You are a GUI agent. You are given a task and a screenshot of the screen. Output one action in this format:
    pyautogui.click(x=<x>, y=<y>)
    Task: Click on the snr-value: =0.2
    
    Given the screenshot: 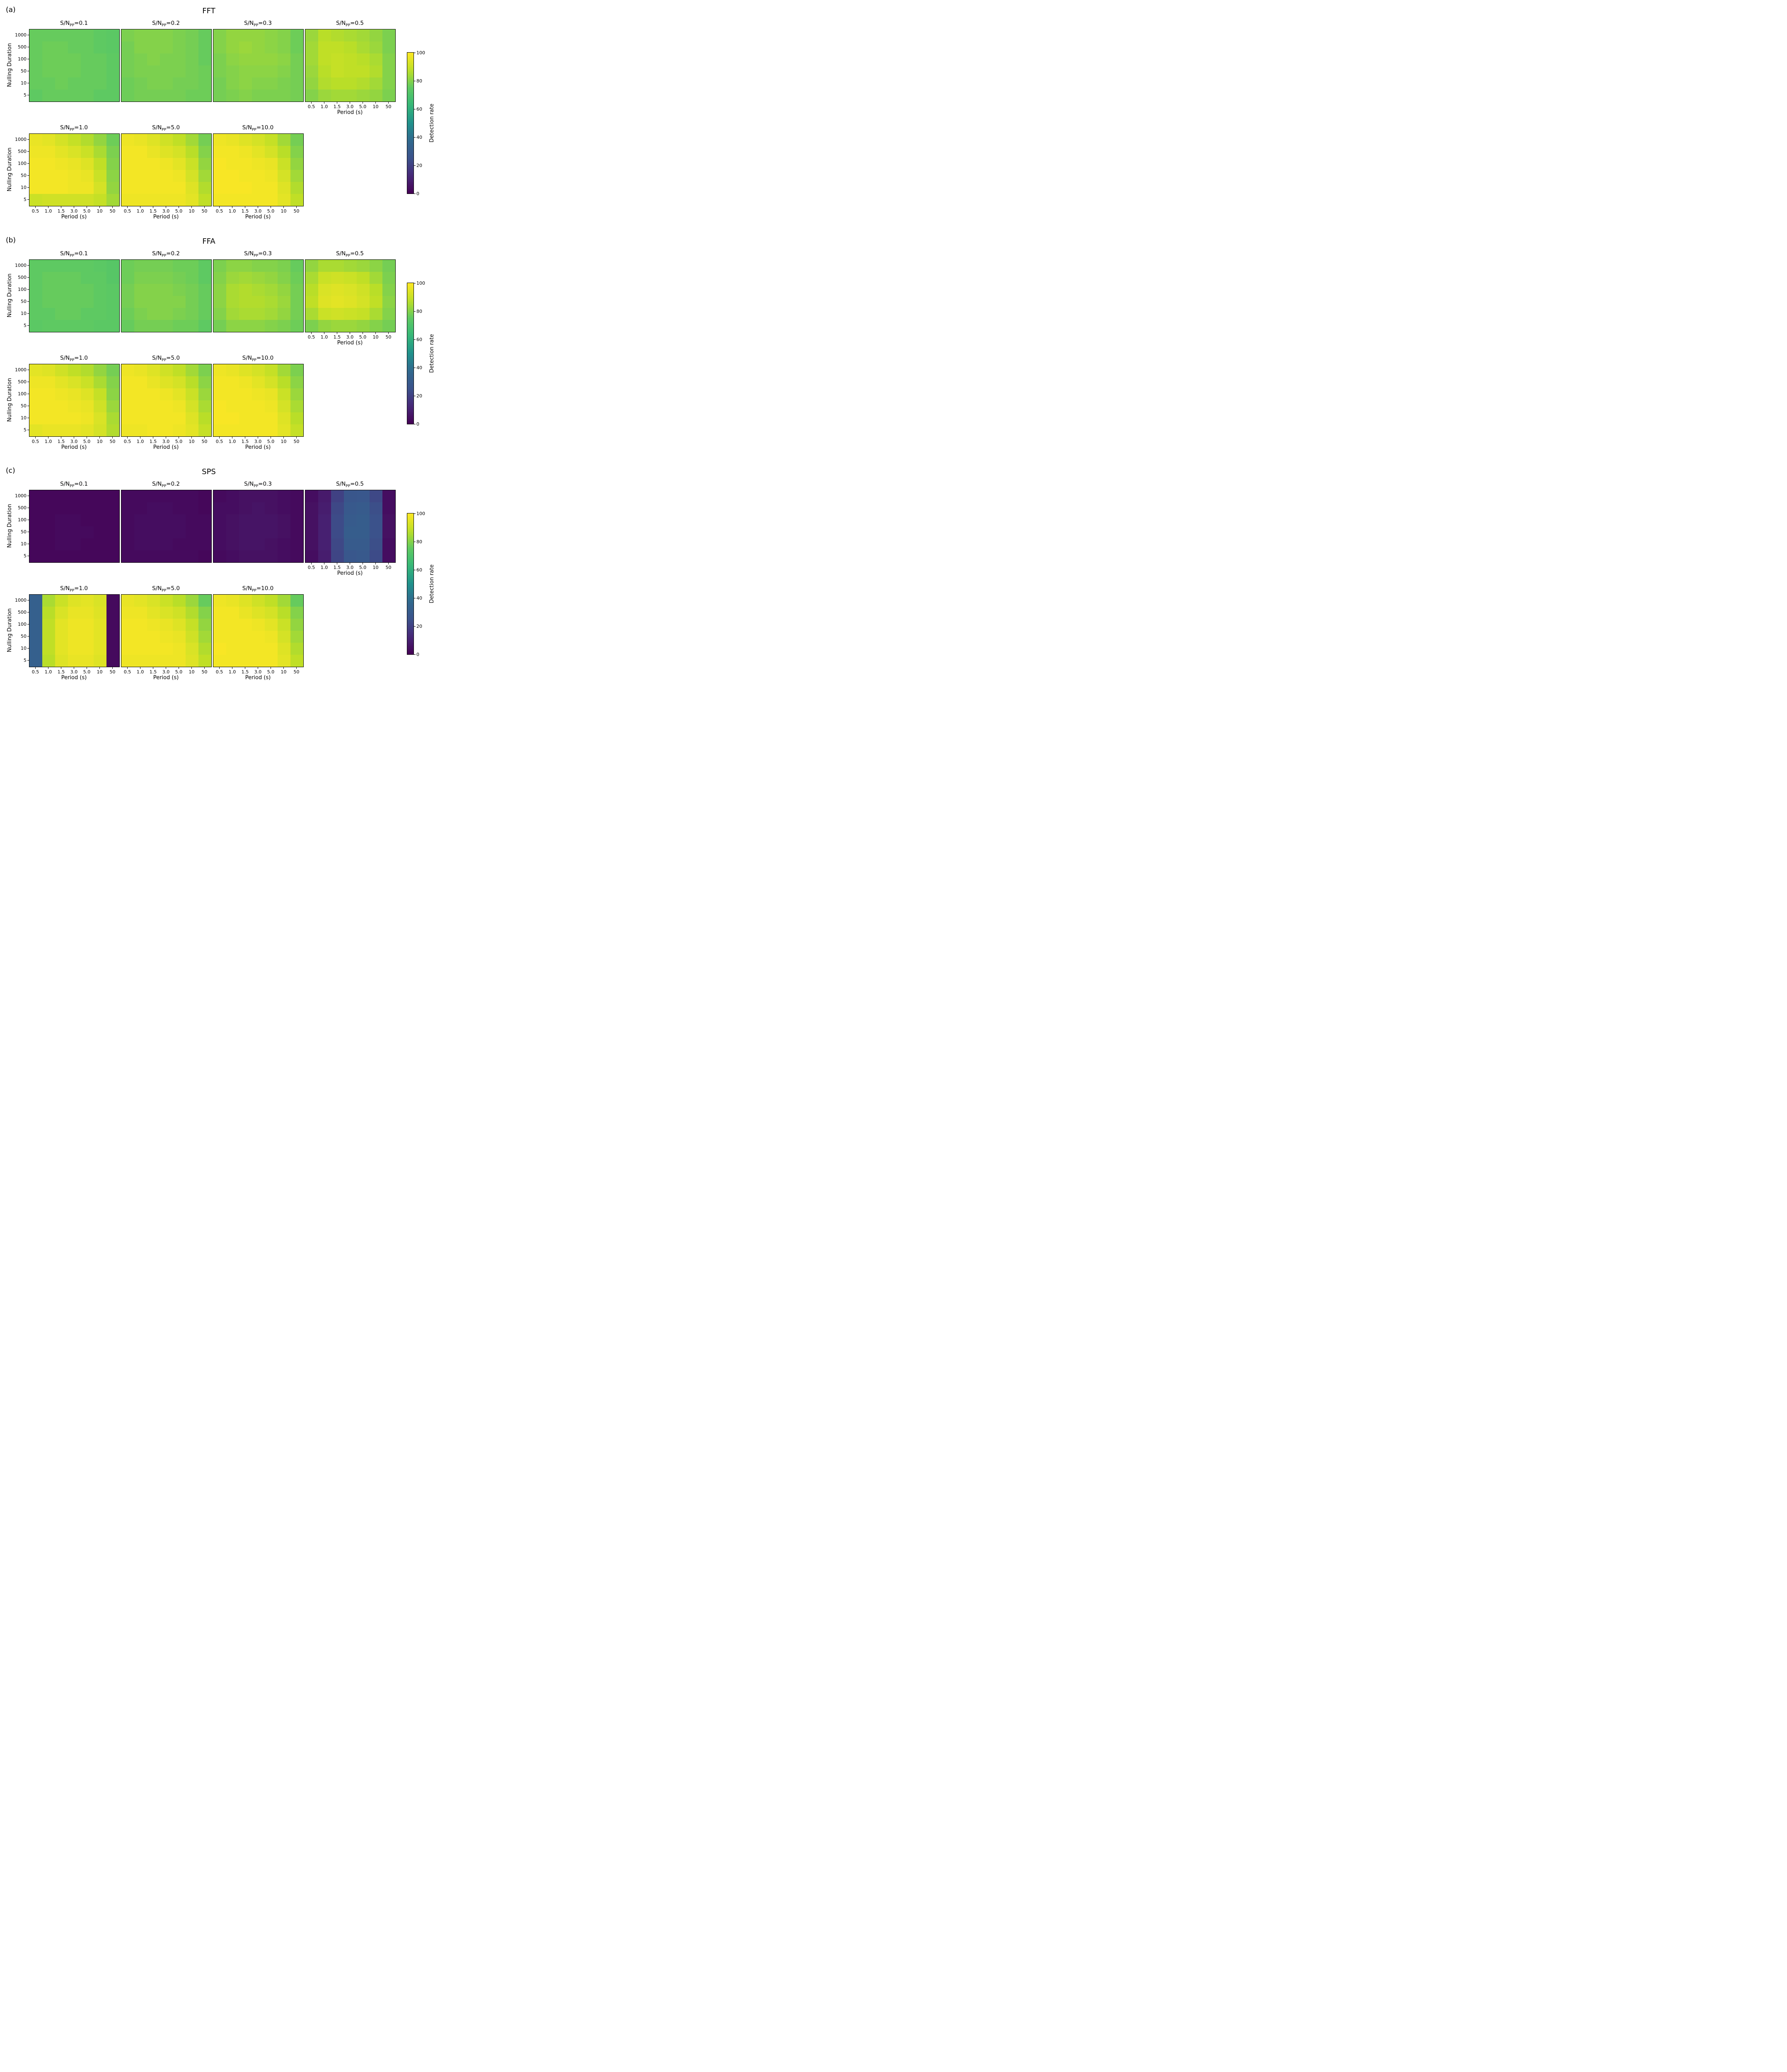 What is the action you would take?
    pyautogui.click(x=173, y=253)
    